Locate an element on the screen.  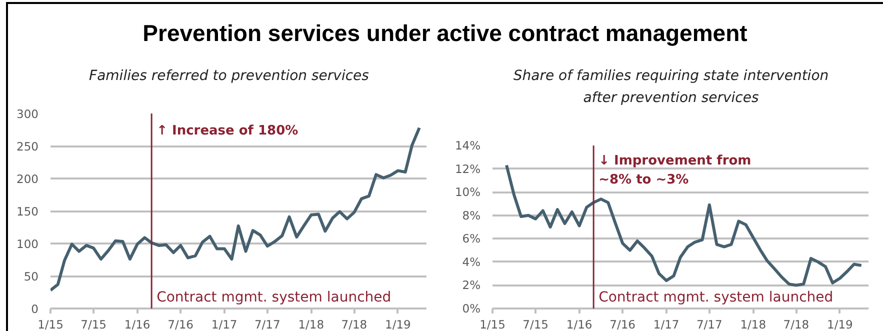
annotation: ↑ Increase of 180% is located at coordinates (227, 130).